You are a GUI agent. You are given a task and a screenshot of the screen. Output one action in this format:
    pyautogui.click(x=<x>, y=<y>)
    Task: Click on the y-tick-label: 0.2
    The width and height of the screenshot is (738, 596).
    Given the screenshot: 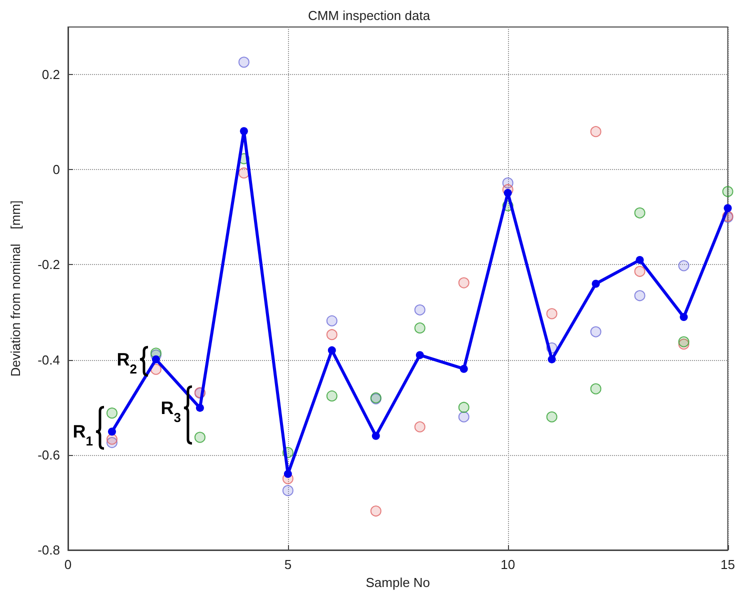 What is the action you would take?
    pyautogui.click(x=51, y=74)
    